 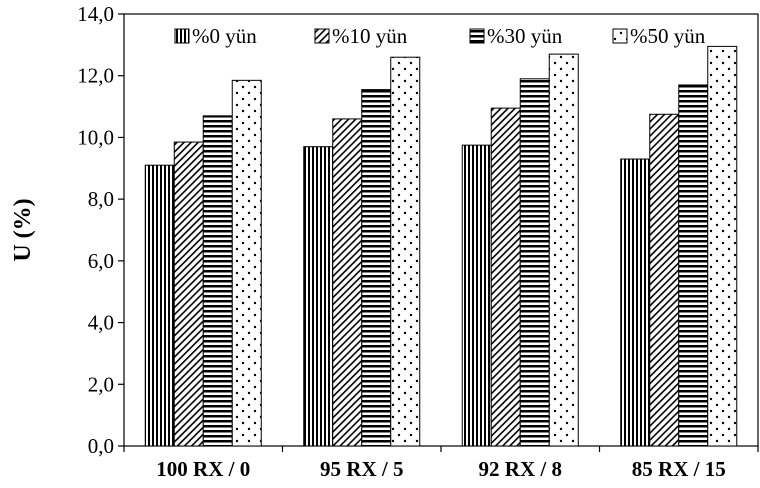 I want to click on y-tick-label: 2,0, so click(x=101, y=384).